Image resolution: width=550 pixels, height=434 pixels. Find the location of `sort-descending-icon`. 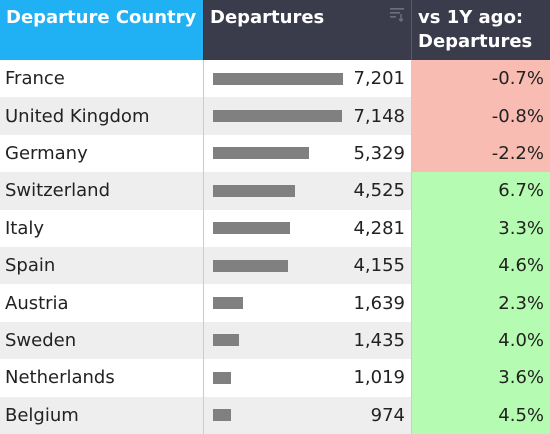

sort-descending-icon is located at coordinates (397, 14).